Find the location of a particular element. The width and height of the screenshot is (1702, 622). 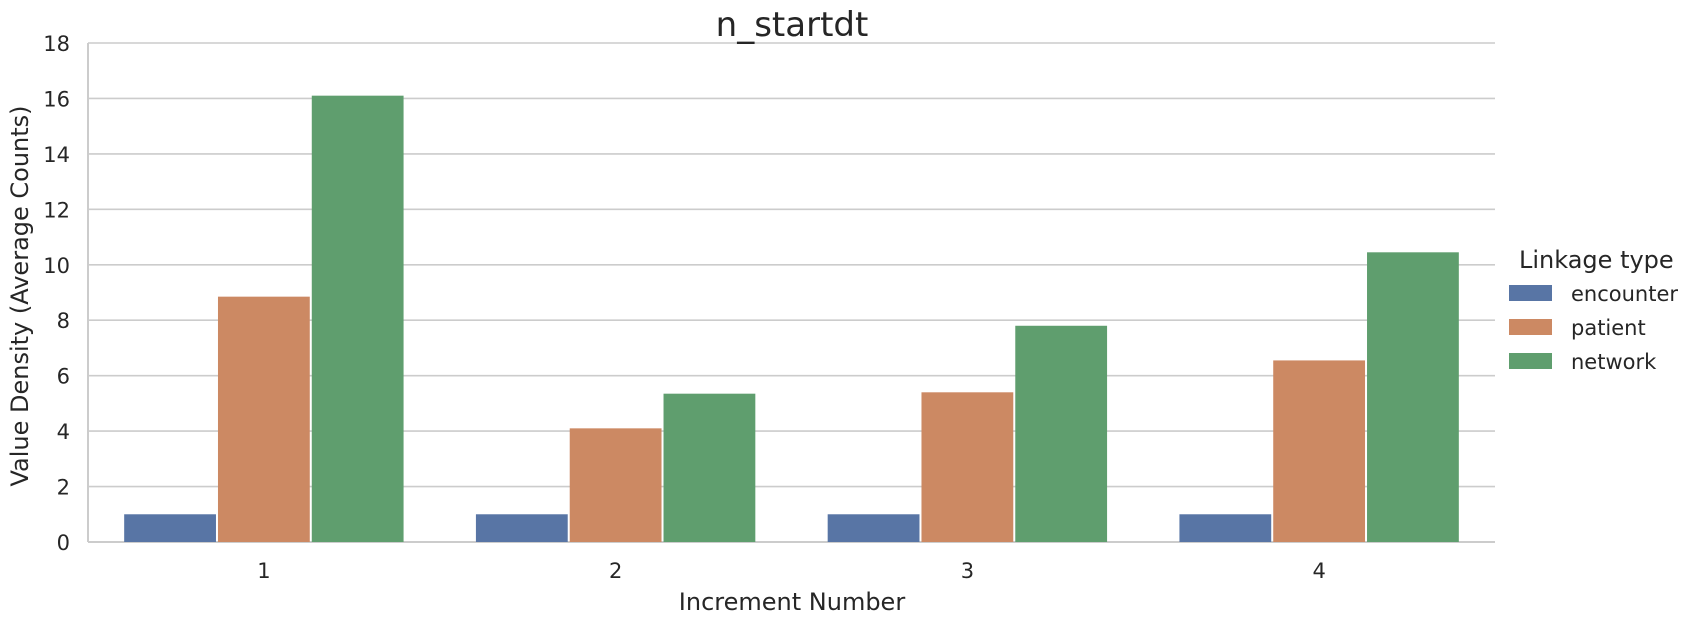

y-tick-label: 4 is located at coordinates (63, 432).